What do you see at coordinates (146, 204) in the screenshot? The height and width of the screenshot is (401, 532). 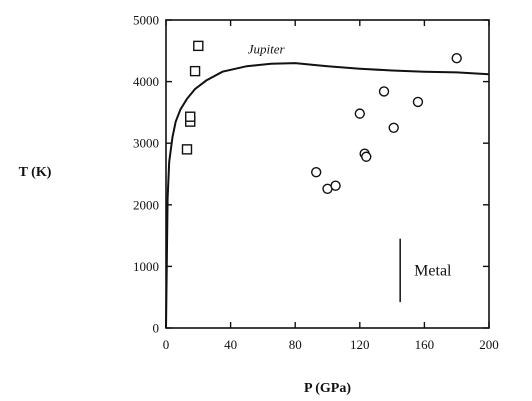 I see `y-tick-label: 2000` at bounding box center [146, 204].